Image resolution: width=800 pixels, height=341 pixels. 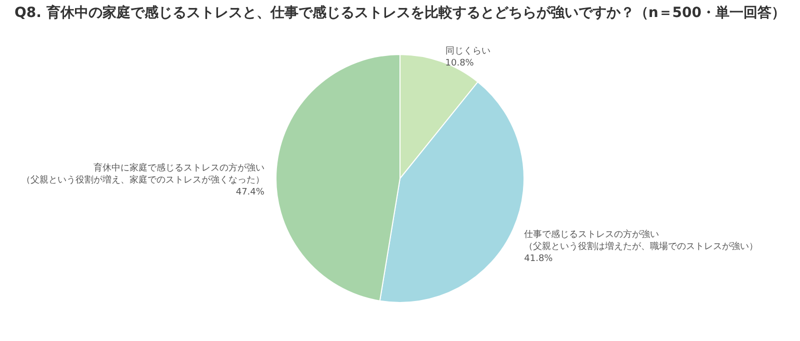 What do you see at coordinates (250, 192) in the screenshot?
I see `data-label: 47.4%` at bounding box center [250, 192].